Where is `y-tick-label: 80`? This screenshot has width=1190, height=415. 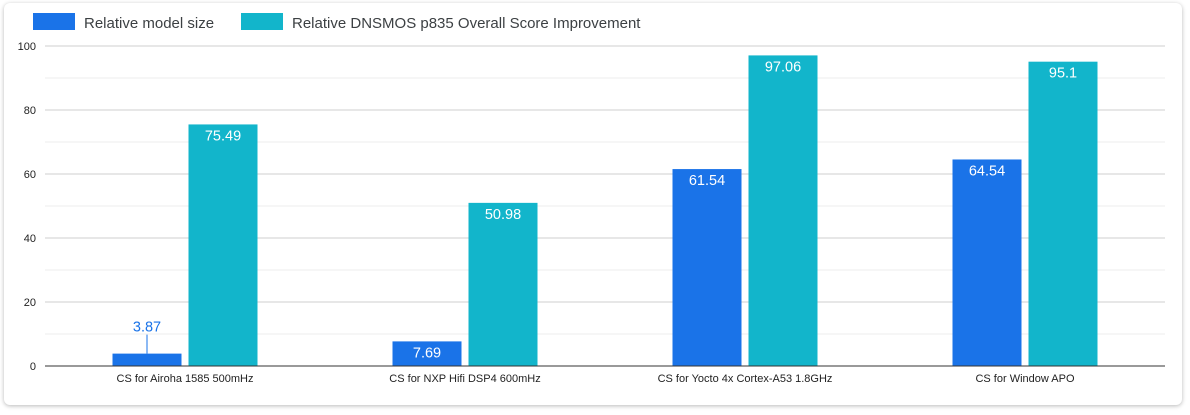 y-tick-label: 80 is located at coordinates (30, 111).